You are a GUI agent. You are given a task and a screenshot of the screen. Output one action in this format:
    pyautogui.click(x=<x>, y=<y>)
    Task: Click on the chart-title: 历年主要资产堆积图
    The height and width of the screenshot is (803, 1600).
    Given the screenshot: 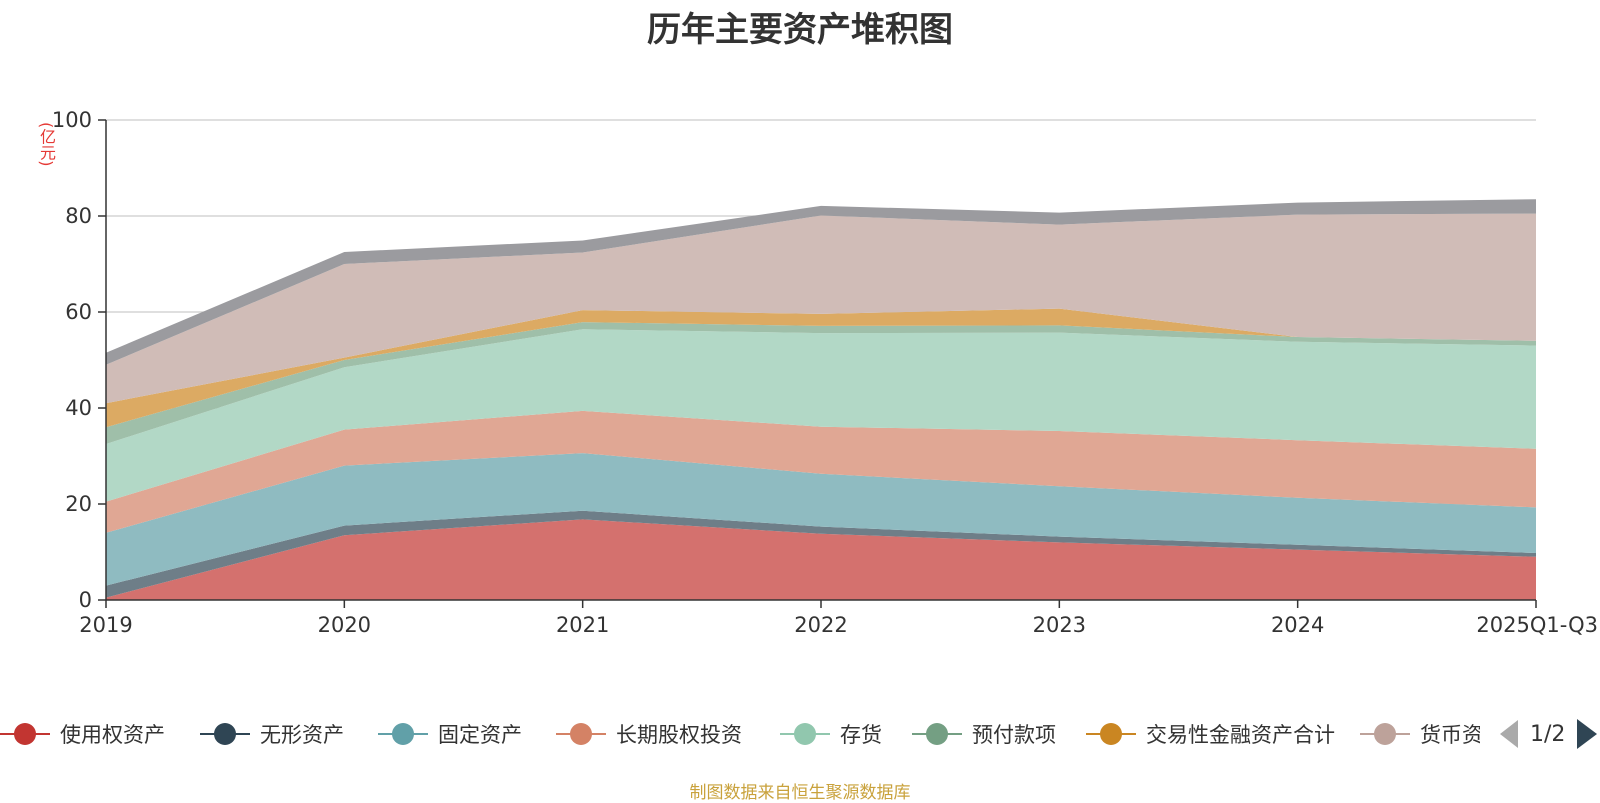 What is the action you would take?
    pyautogui.click(x=800, y=30)
    